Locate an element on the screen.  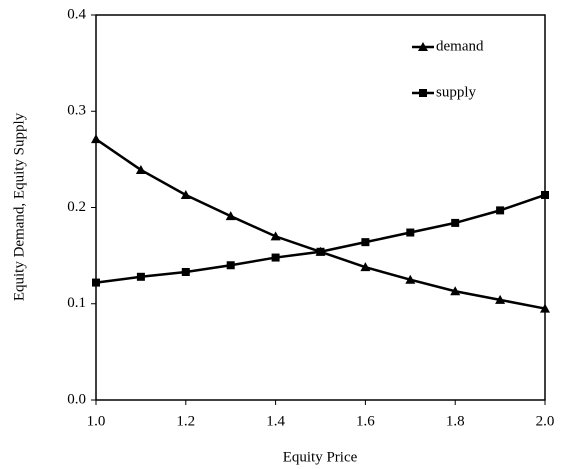
x-tick-label: 2.0 is located at coordinates (545, 421).